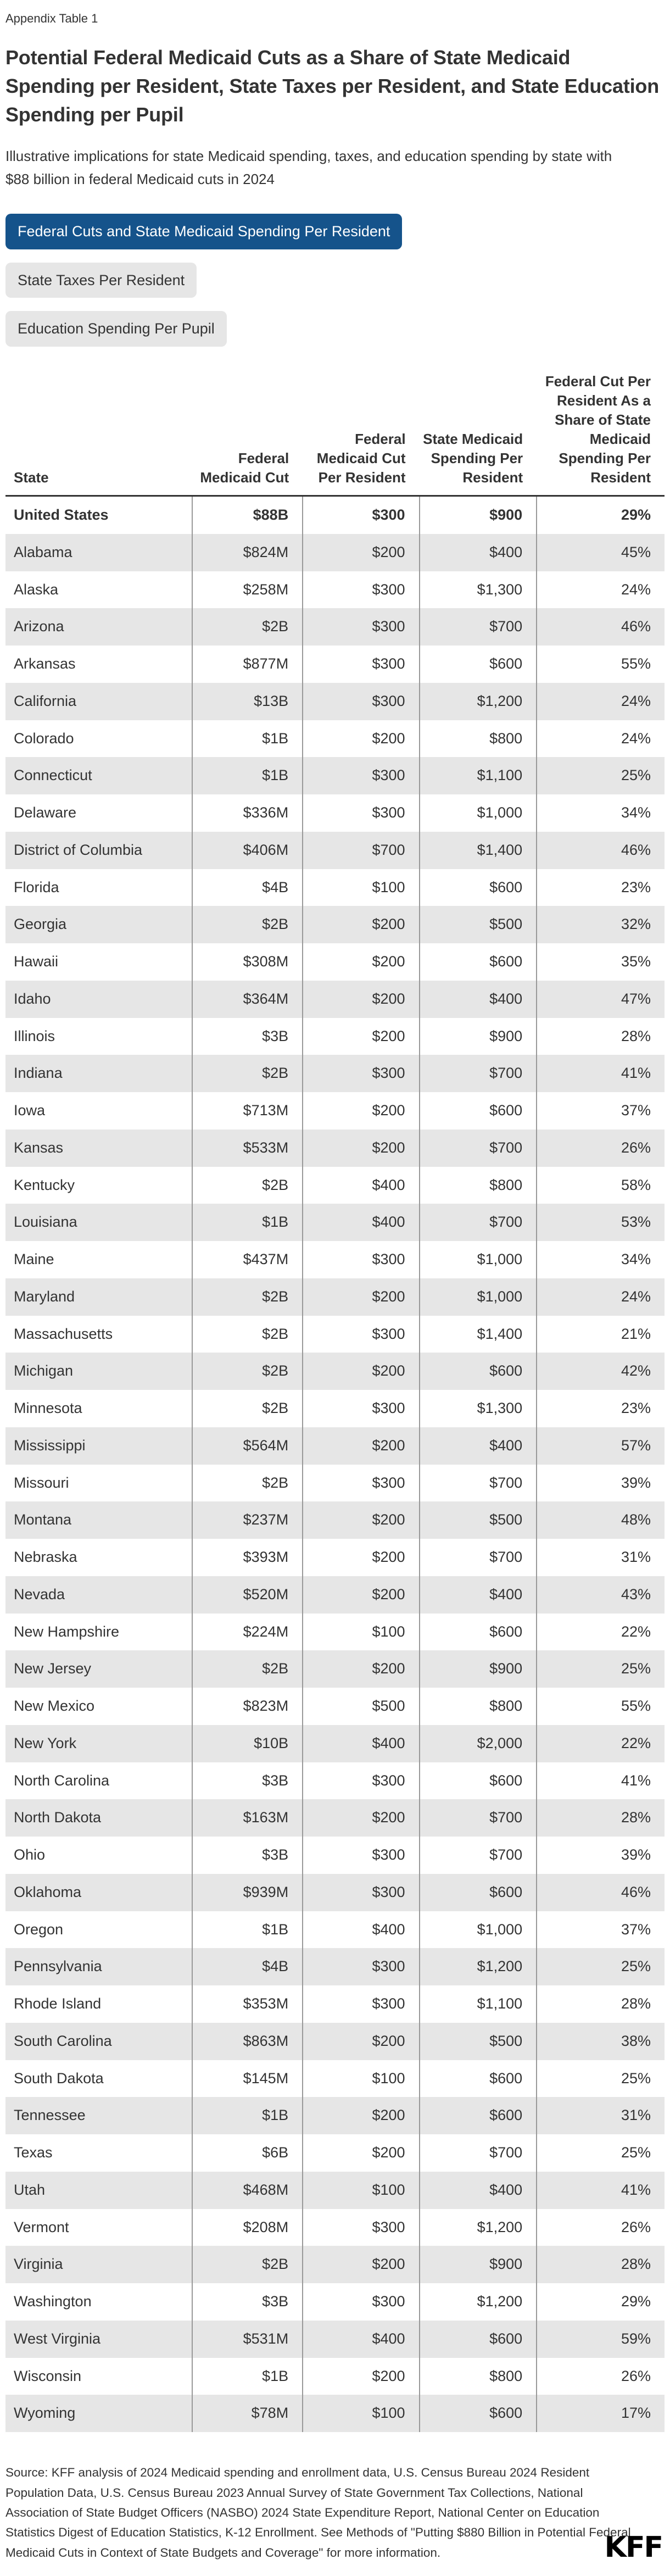  What do you see at coordinates (247, 590) in the screenshot?
I see `cell-value: $258M` at bounding box center [247, 590].